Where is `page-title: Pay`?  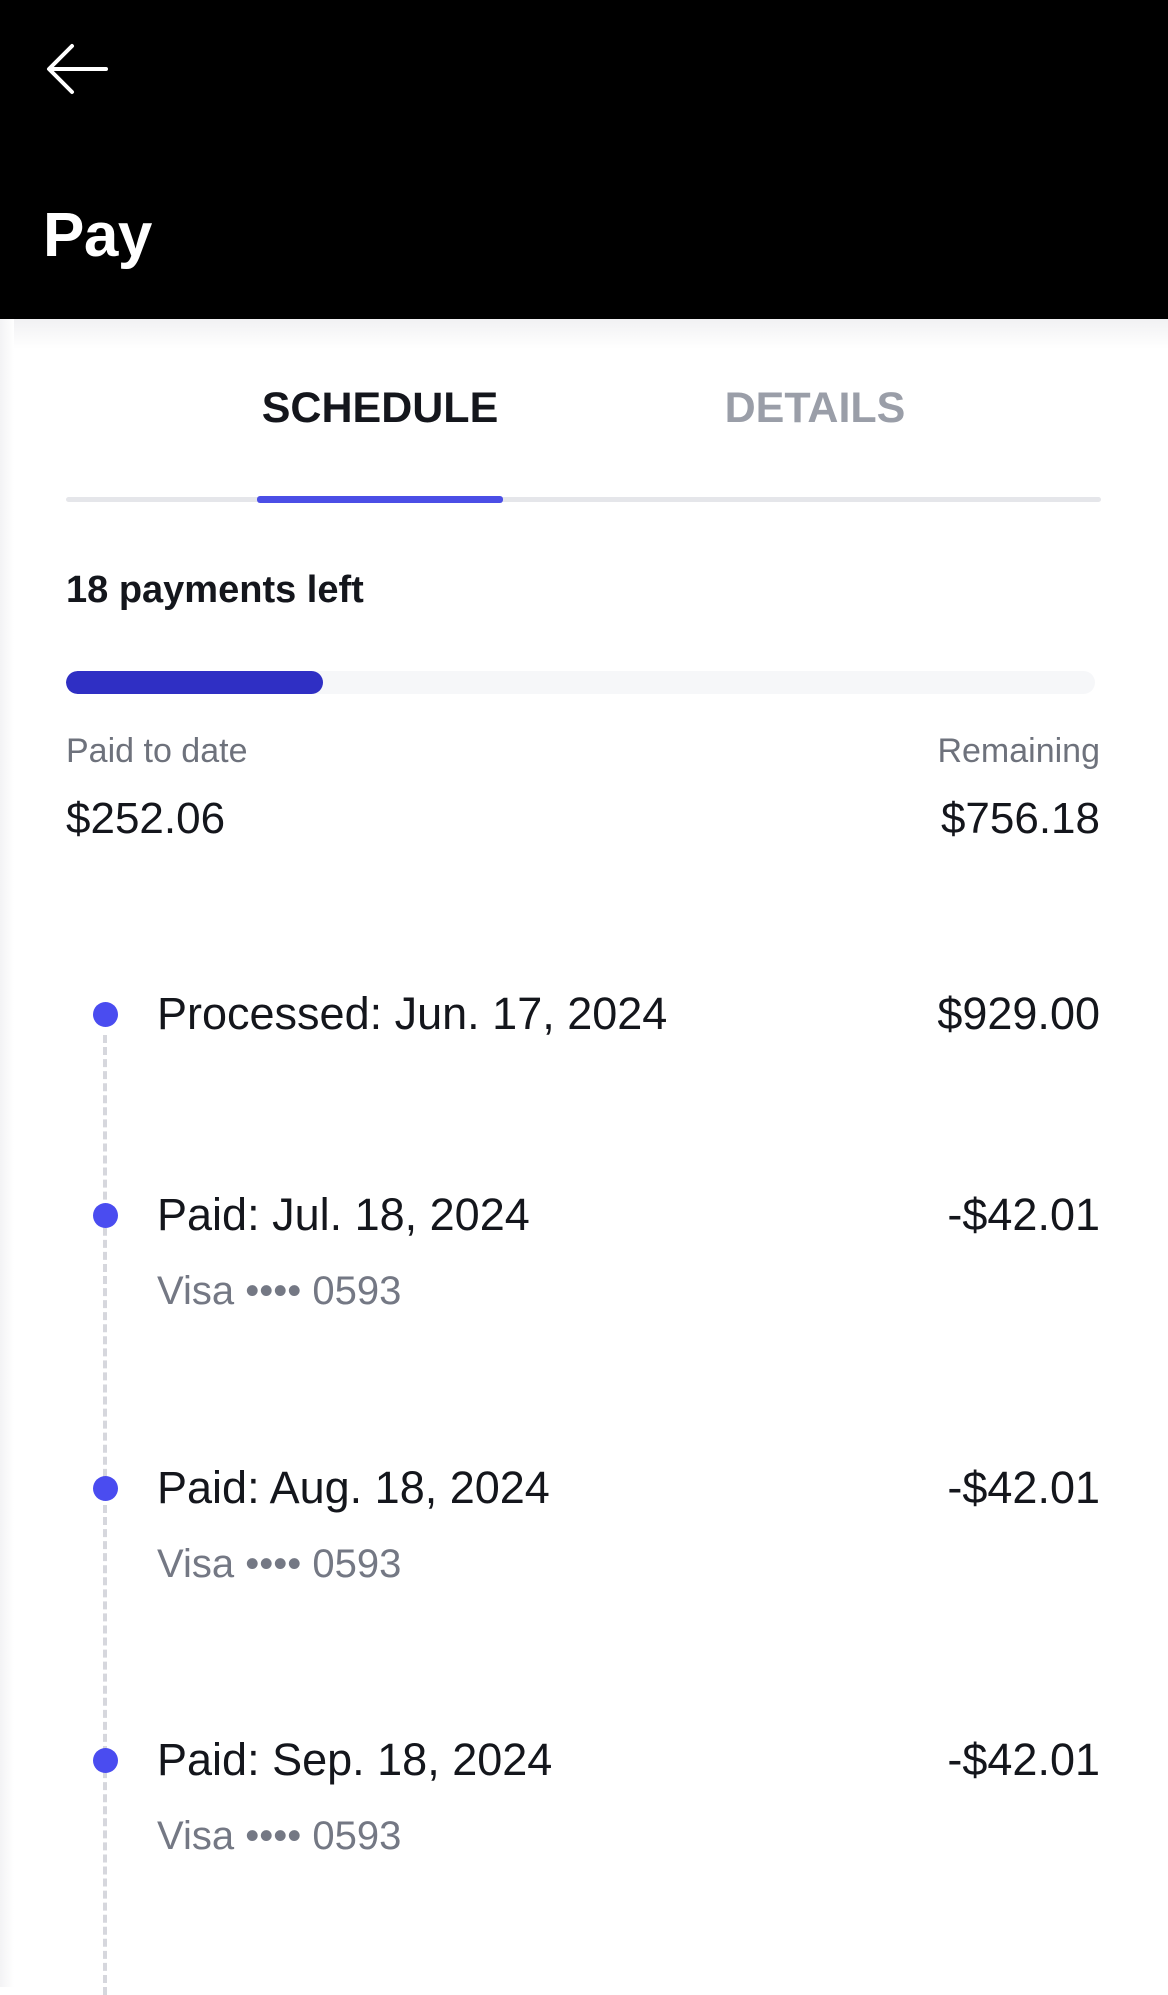 page-title: Pay is located at coordinates (97, 235).